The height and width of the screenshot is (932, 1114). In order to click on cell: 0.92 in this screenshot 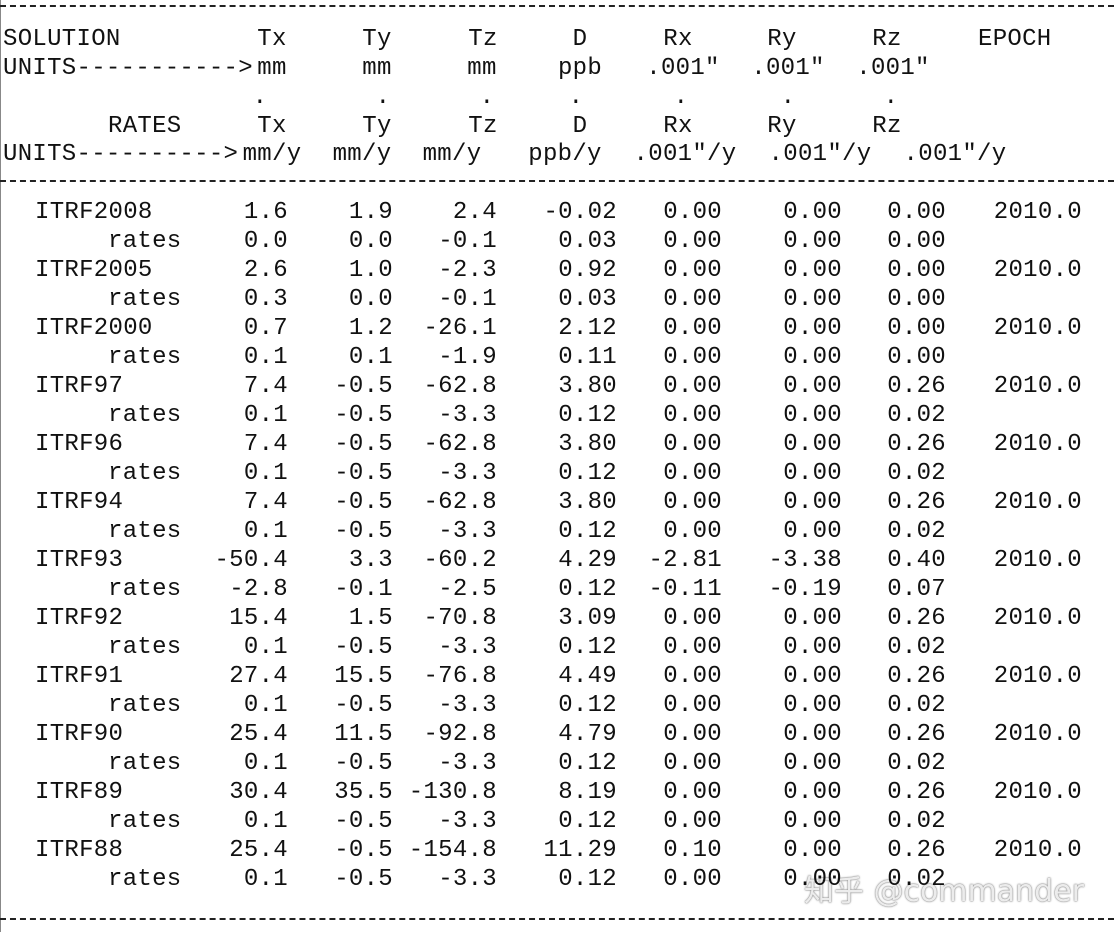, I will do `click(587, 270)`.